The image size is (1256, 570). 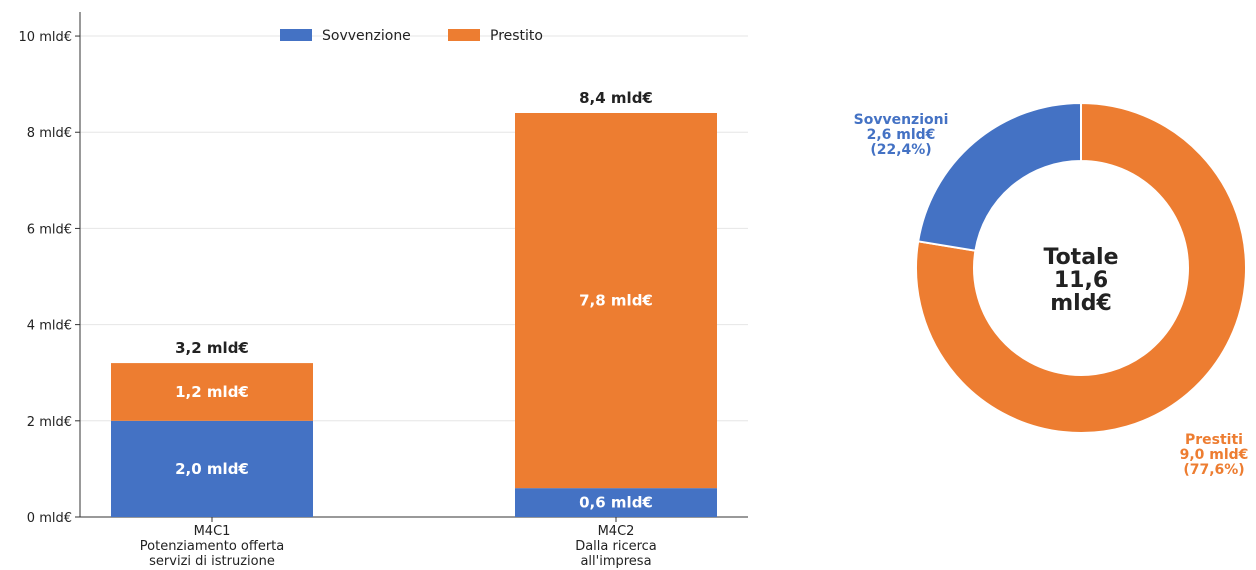 I want to click on bar-value-label: 1,2 mld€, so click(x=212, y=392).